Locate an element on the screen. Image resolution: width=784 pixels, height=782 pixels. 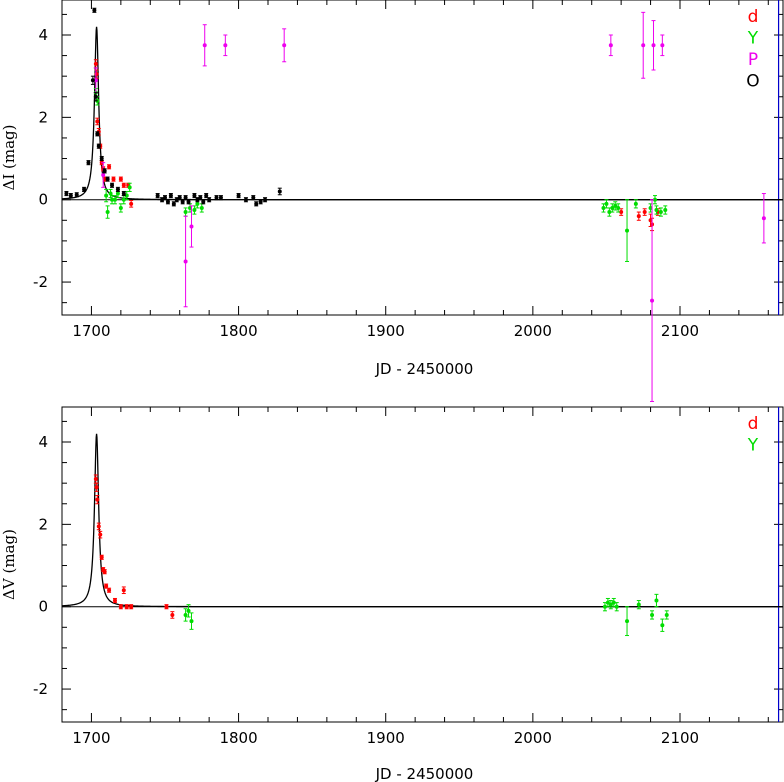
legend-entry-d: d is located at coordinates (753, 424).